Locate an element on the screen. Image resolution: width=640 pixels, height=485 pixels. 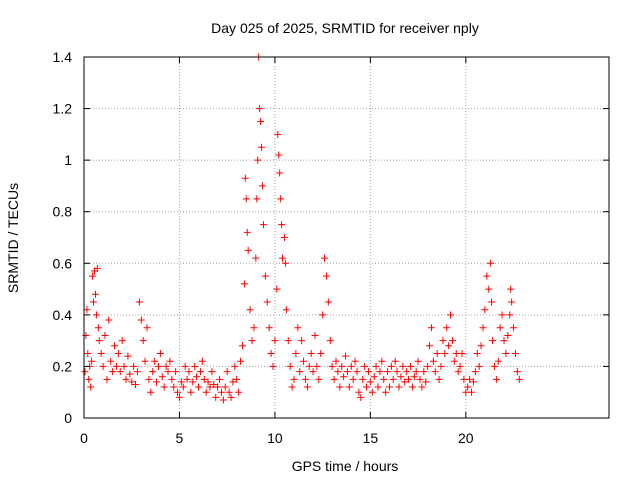
y-tick-label: 1.4 is located at coordinates (63, 57).